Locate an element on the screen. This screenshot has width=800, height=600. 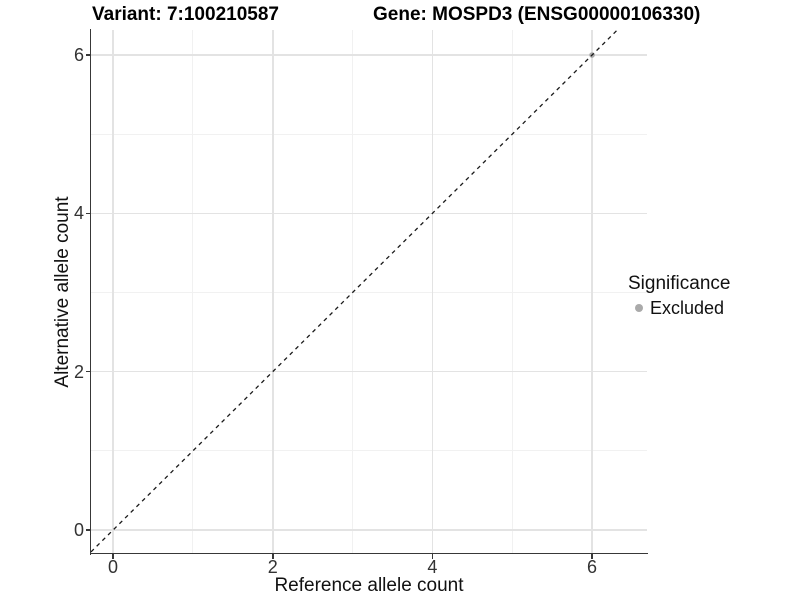
plot-title-gene: Gene: MOSPD3 (ENSG00000106330) is located at coordinates (537, 14).